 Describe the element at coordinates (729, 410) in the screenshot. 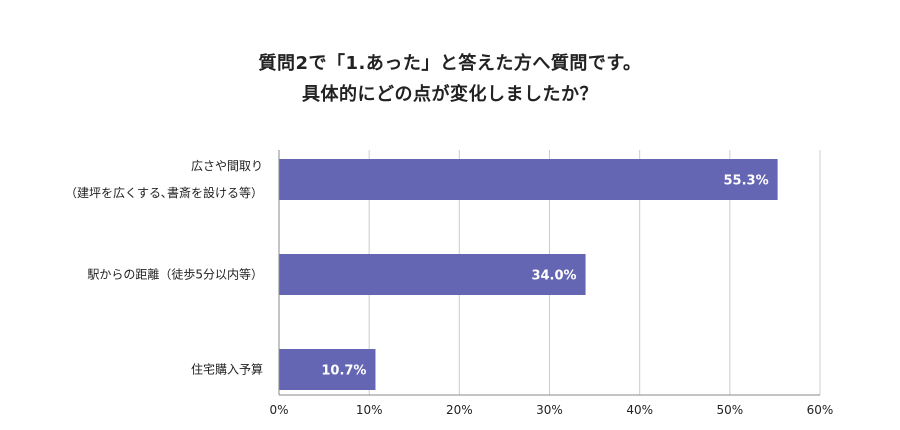

I see `x-tick-label: 50%` at that location.